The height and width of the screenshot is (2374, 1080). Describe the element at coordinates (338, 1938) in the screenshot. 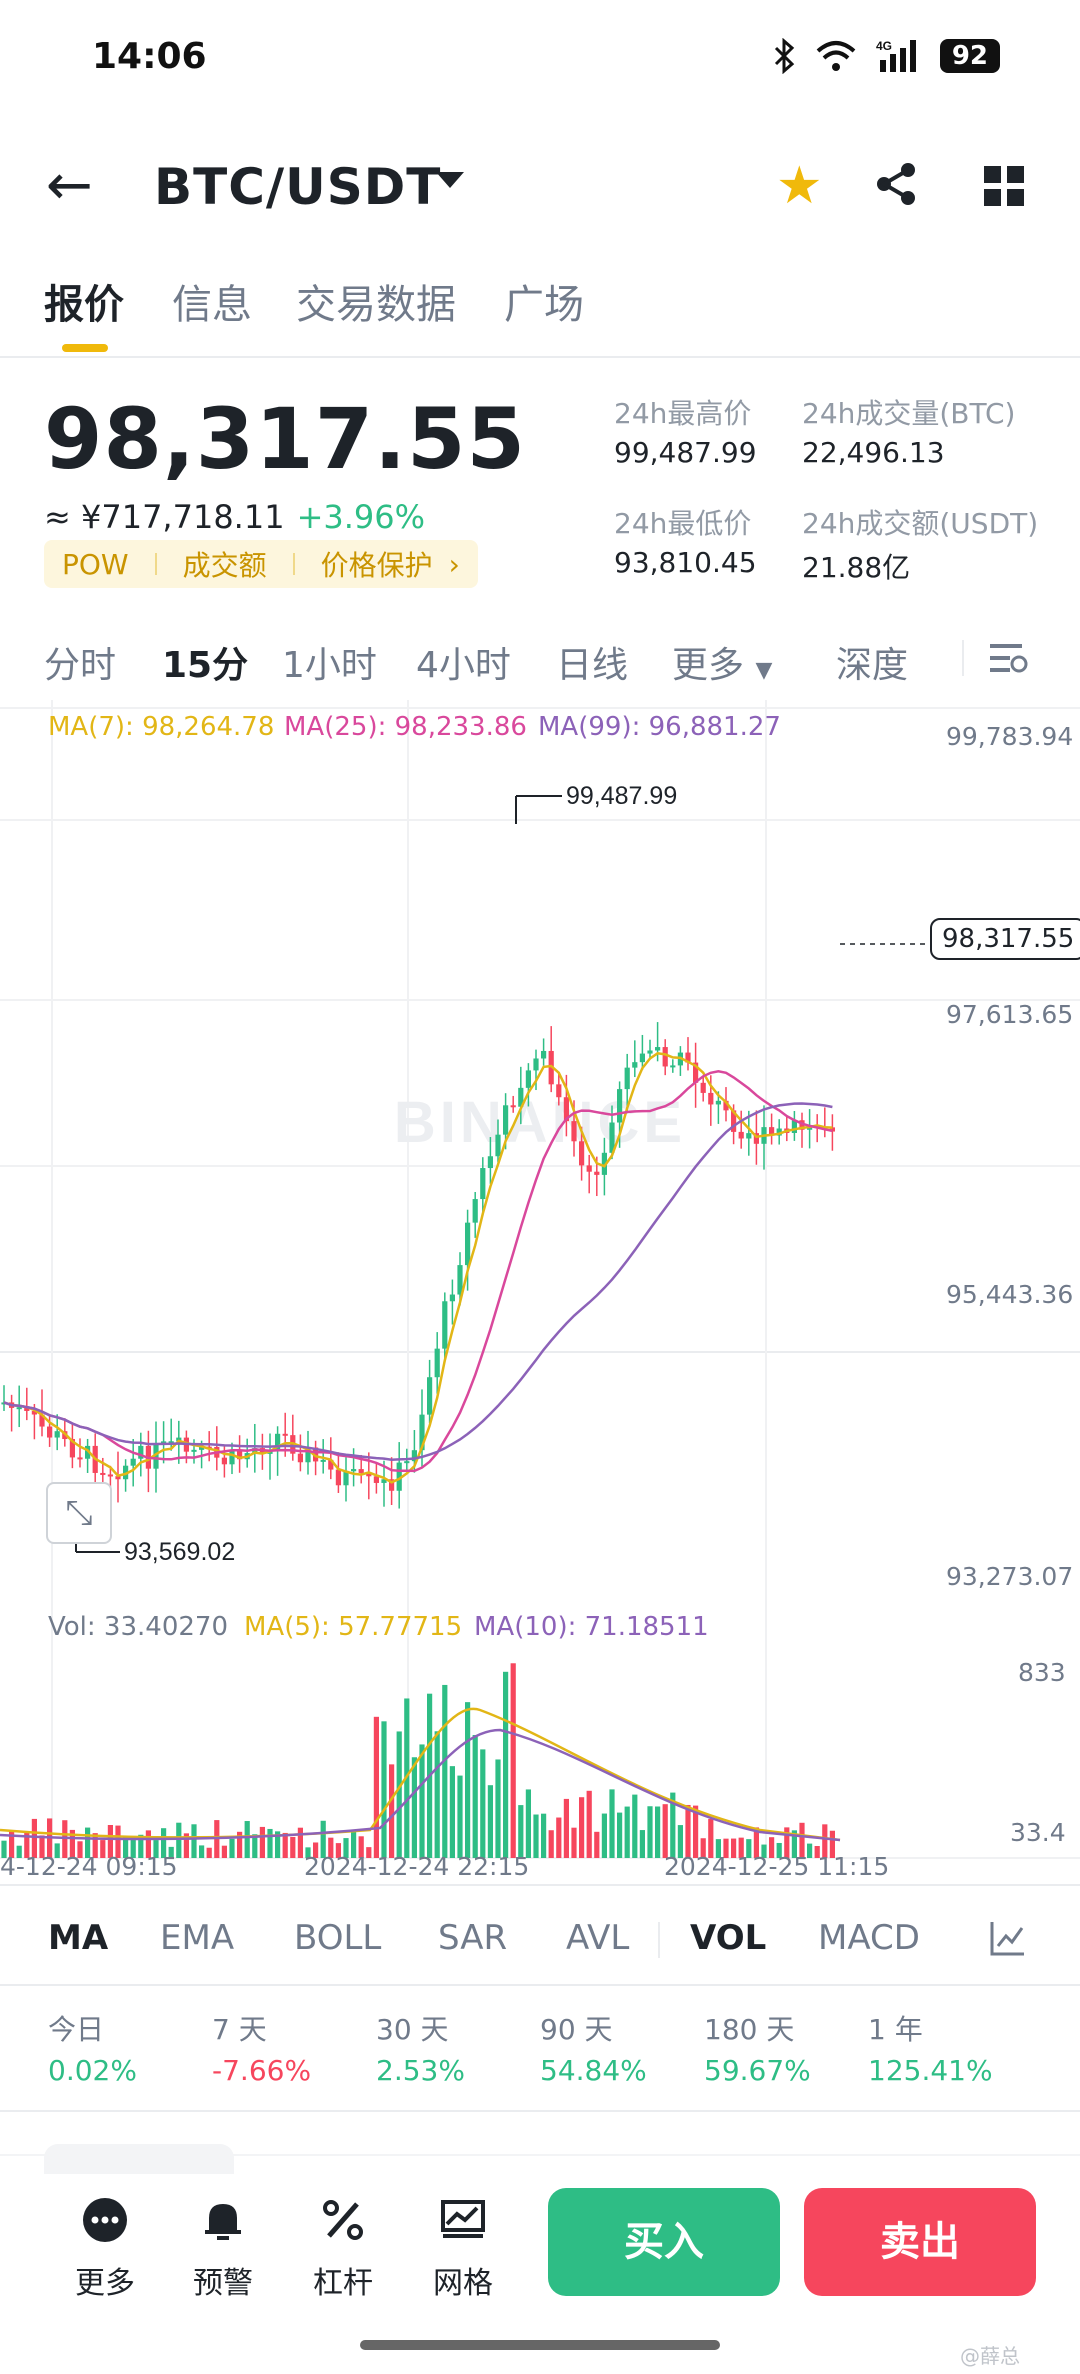

I see `indicator-boll: BOLL` at that location.